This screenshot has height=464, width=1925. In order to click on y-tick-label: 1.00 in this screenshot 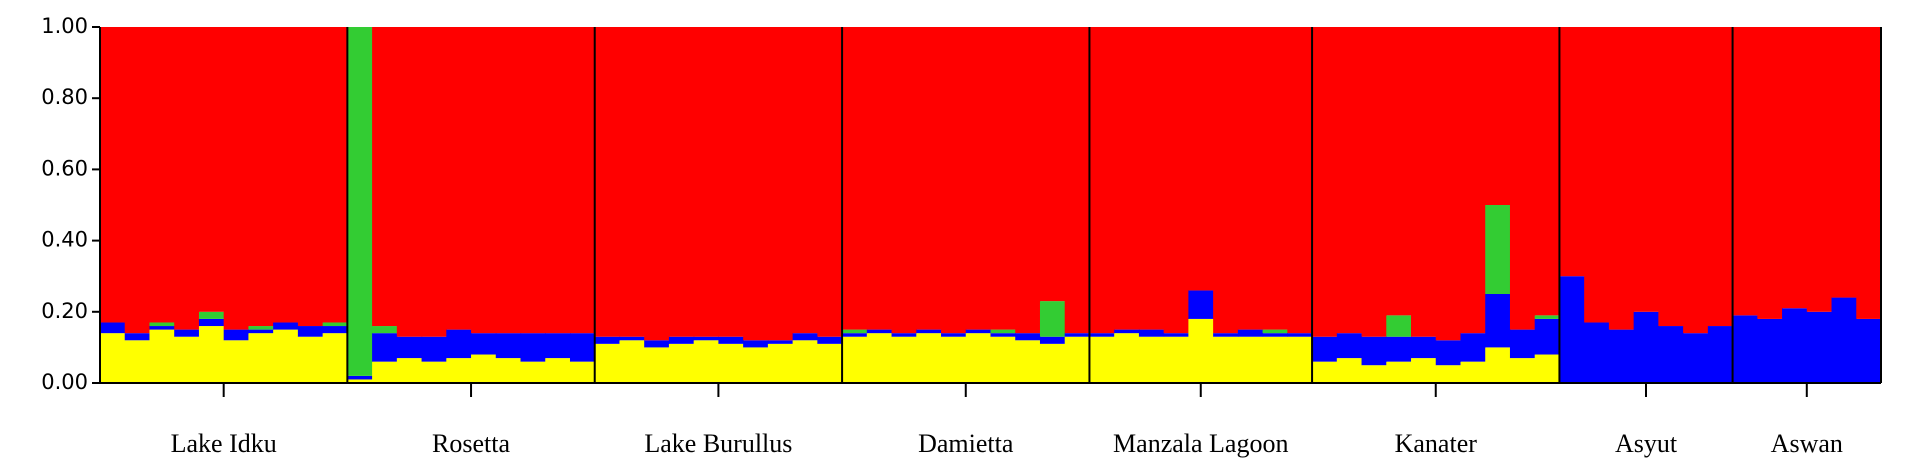, I will do `click(64, 26)`.